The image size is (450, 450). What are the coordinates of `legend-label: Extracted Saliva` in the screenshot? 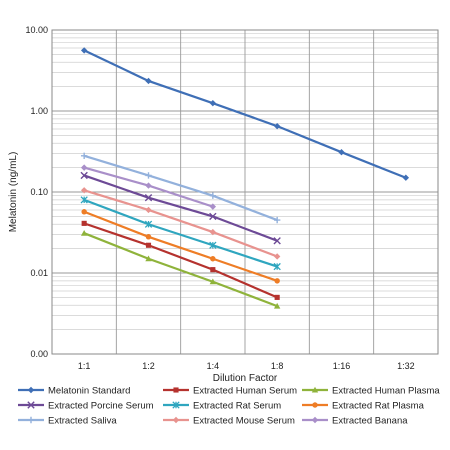 It's located at (82, 421).